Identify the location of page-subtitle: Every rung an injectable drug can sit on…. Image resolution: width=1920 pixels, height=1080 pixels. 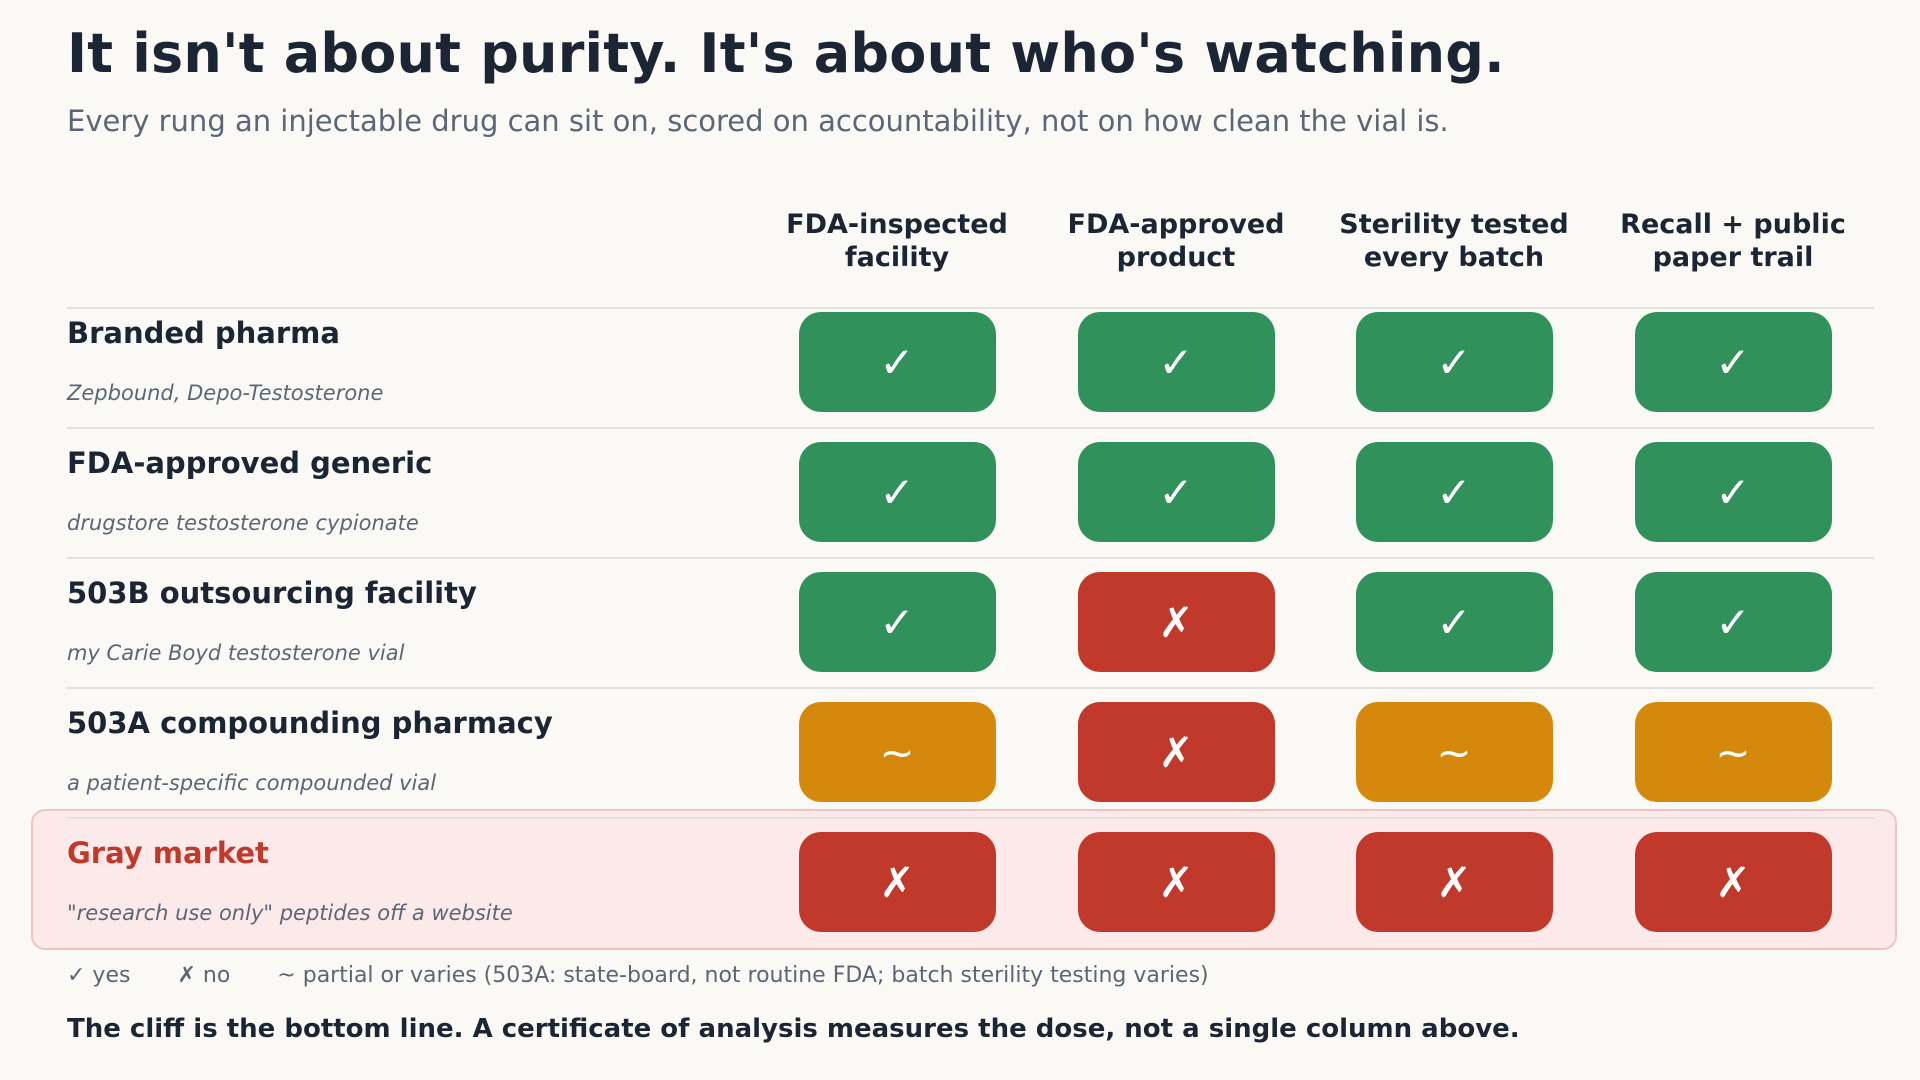
(758, 121).